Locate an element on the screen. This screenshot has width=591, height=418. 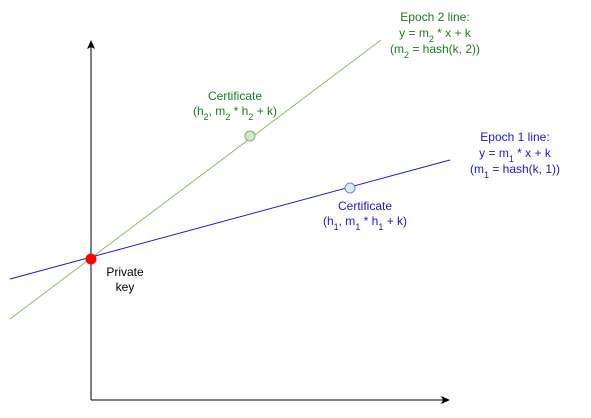
epoch1-definition: (m1 = hash(k, 1)) is located at coordinates (515, 171).